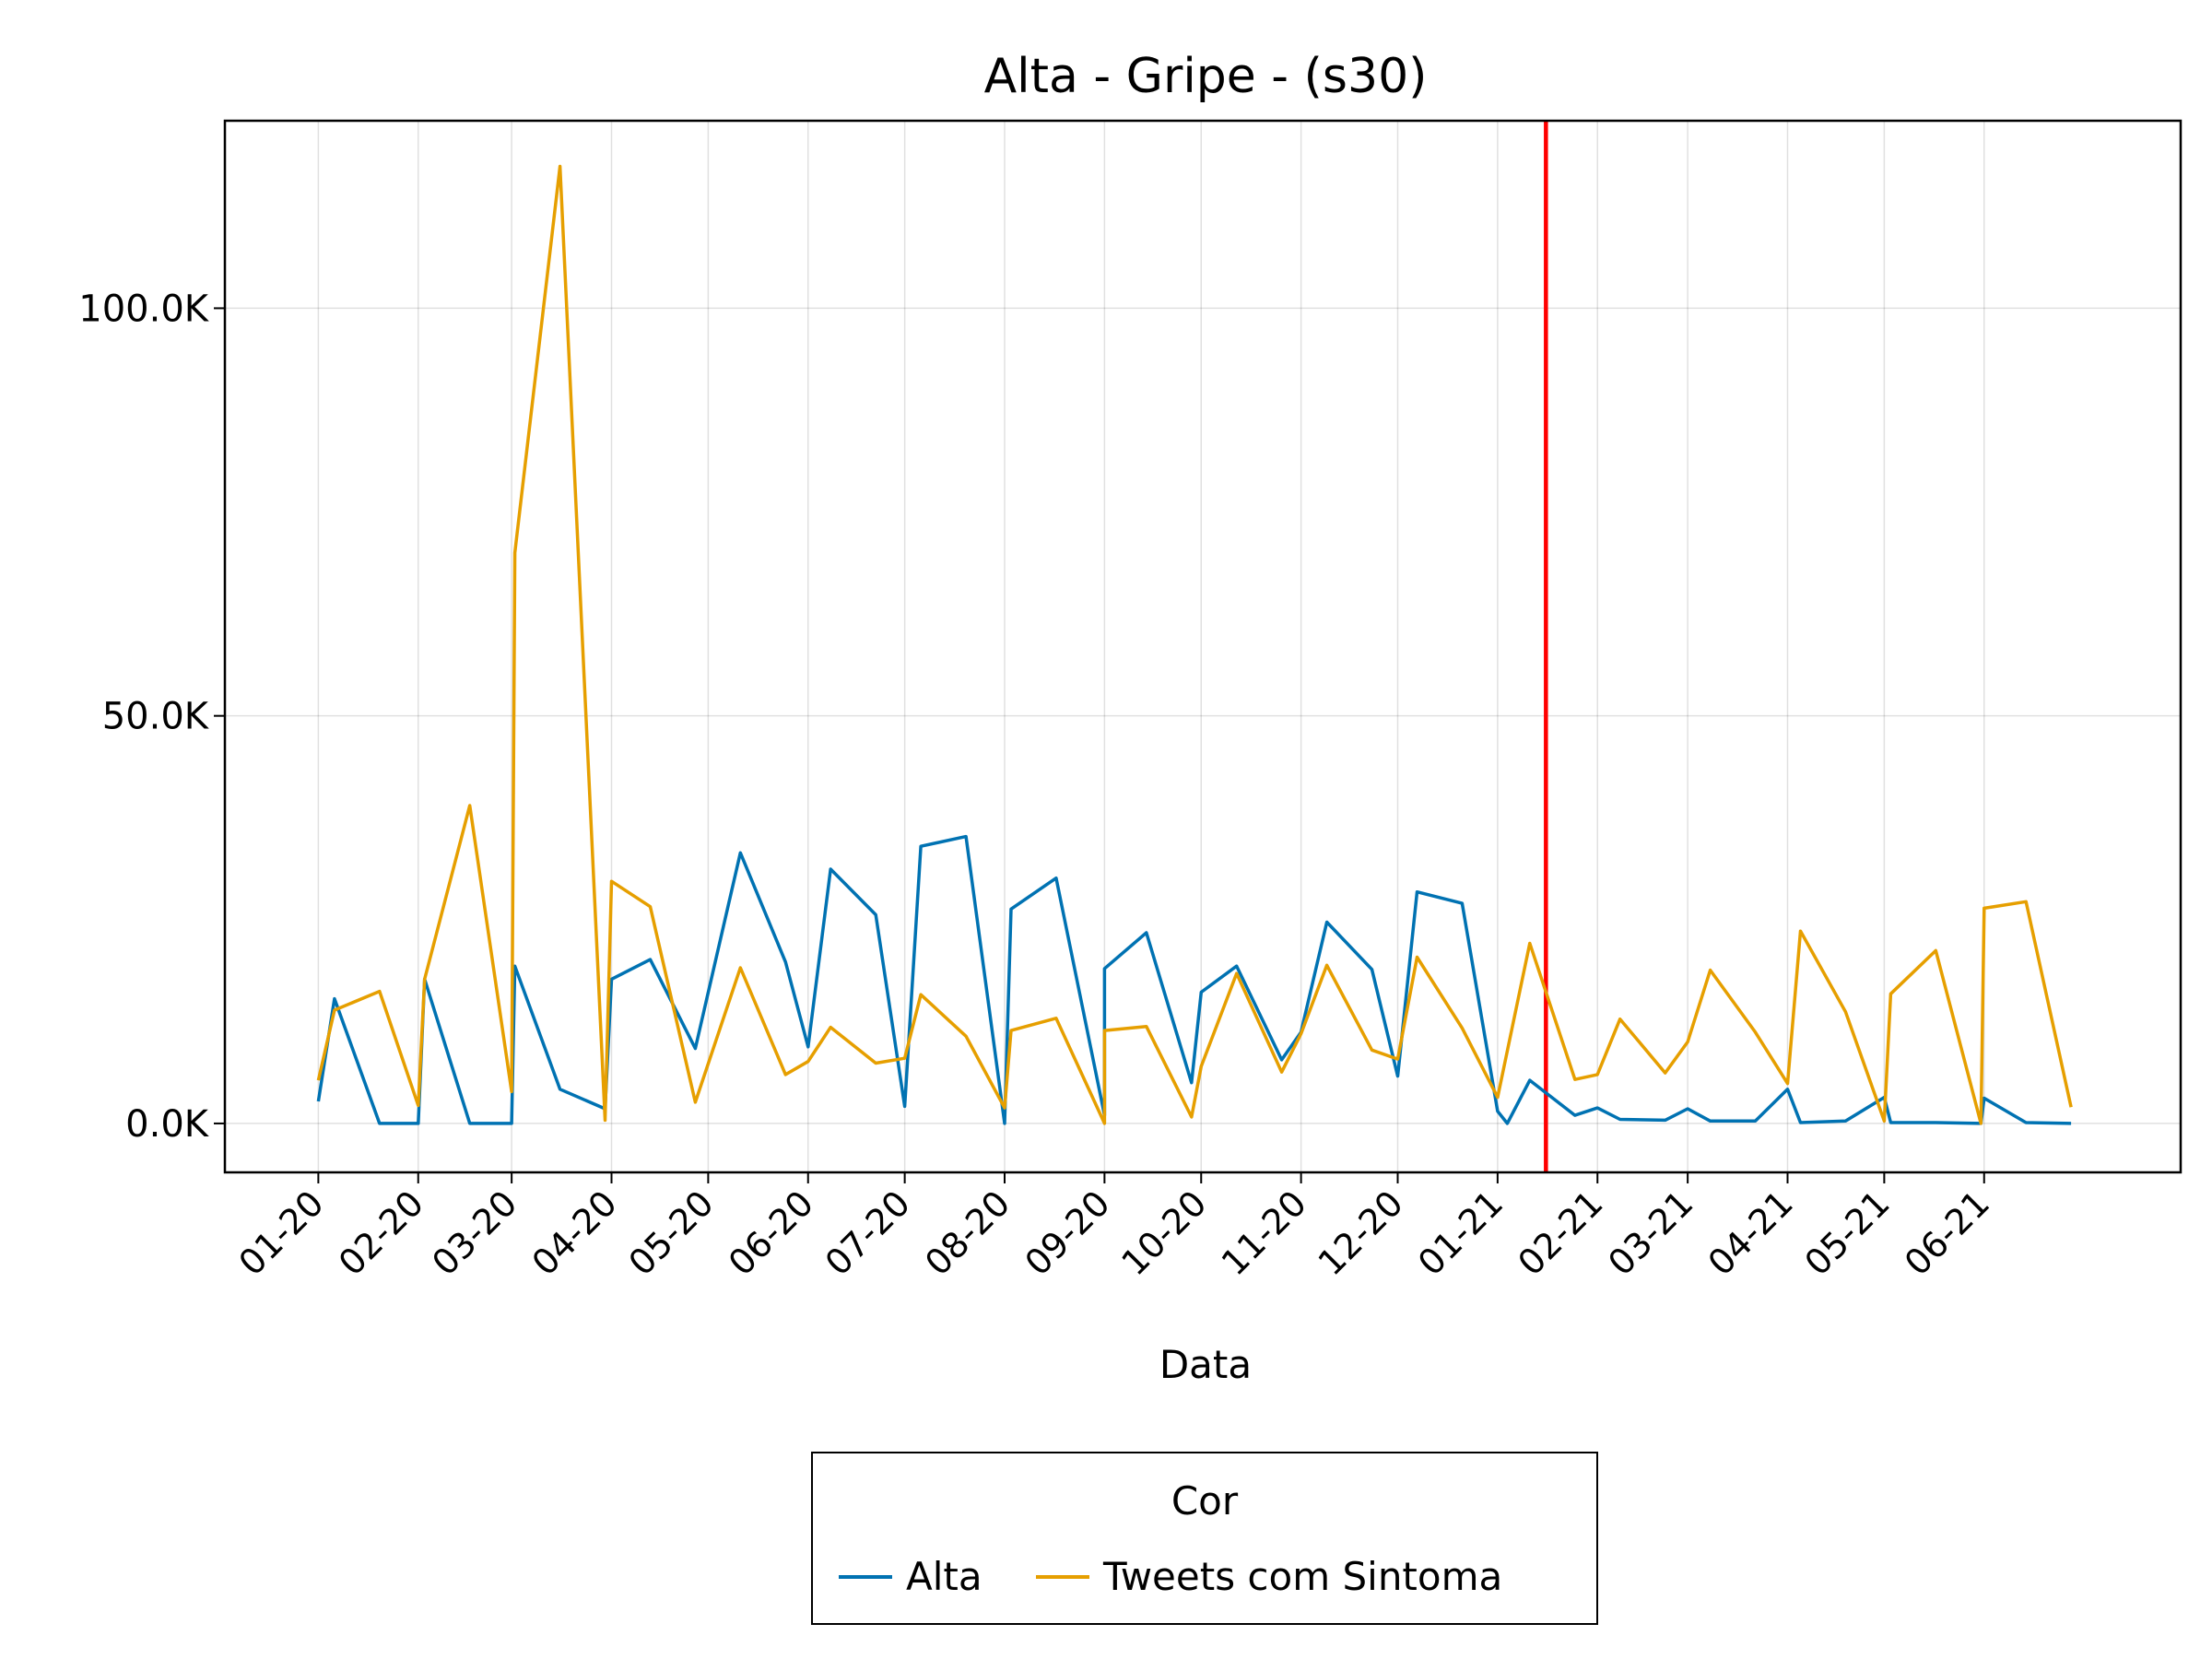  Describe the element at coordinates (167, 1124) in the screenshot. I see `y-tick-label-0: 0.0K` at that location.